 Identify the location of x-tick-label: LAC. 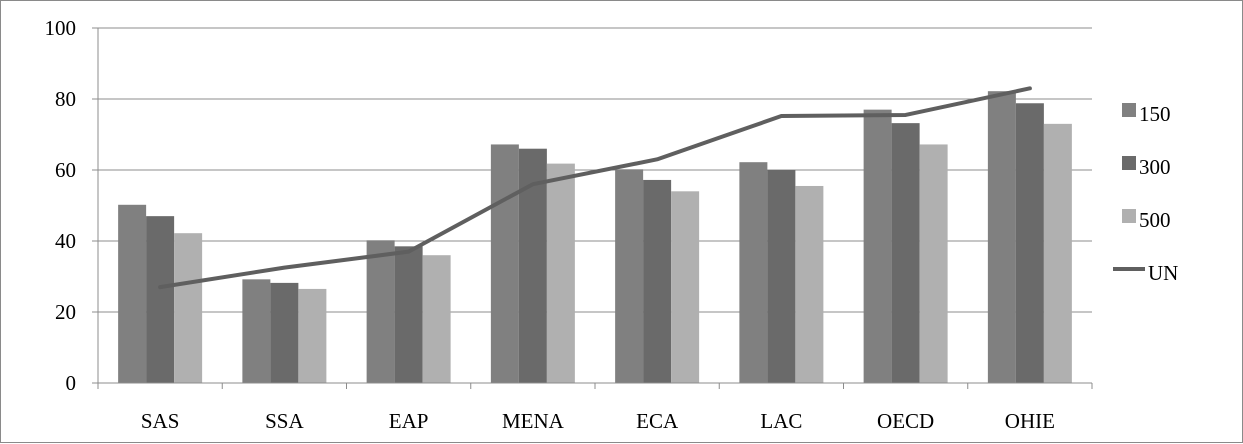
(781, 421).